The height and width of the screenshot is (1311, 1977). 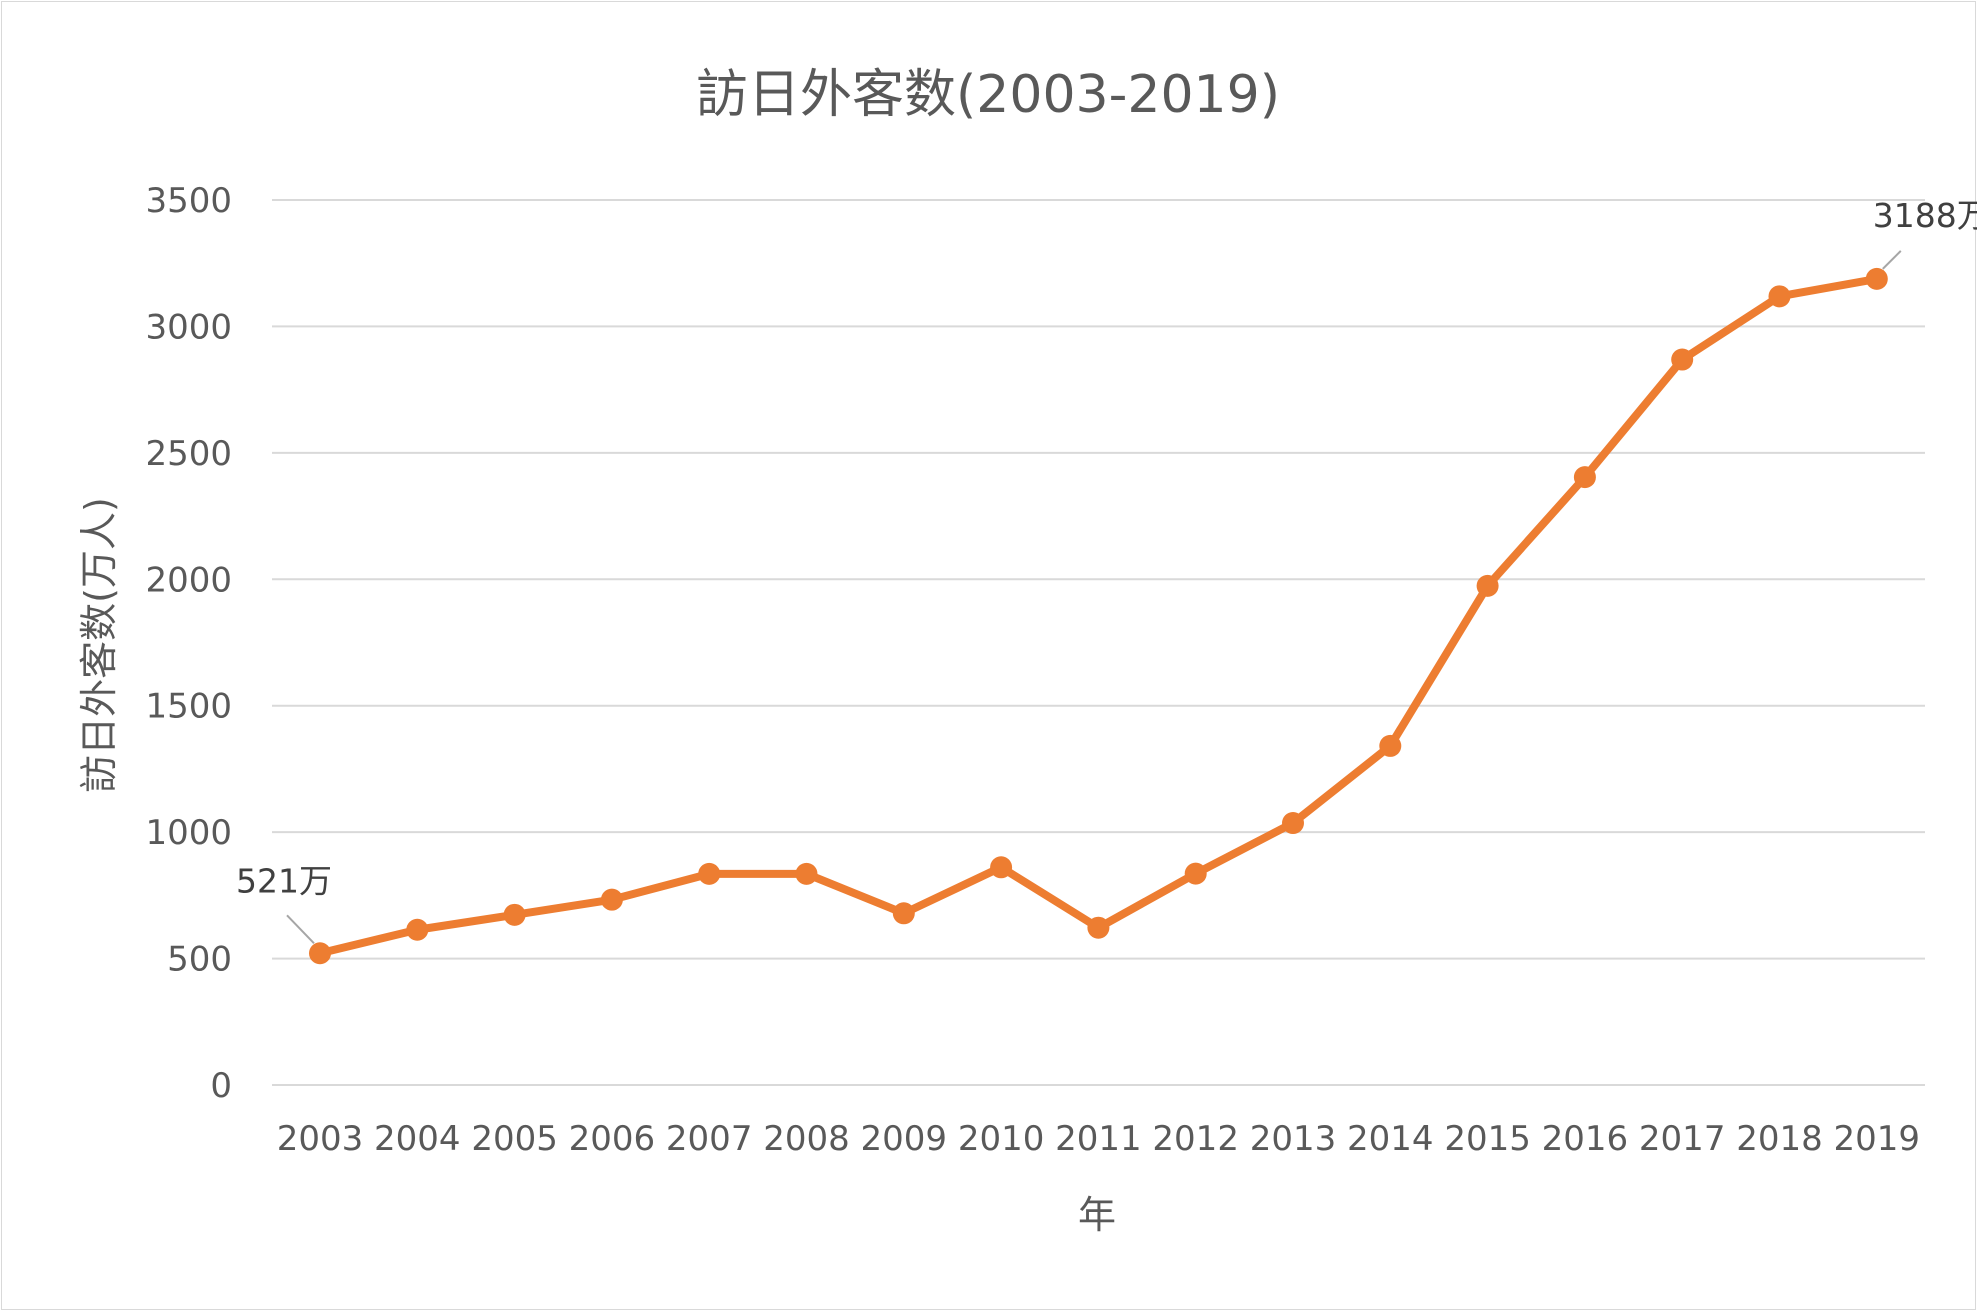 What do you see at coordinates (514, 1139) in the screenshot?
I see `x-tick-label: 2005` at bounding box center [514, 1139].